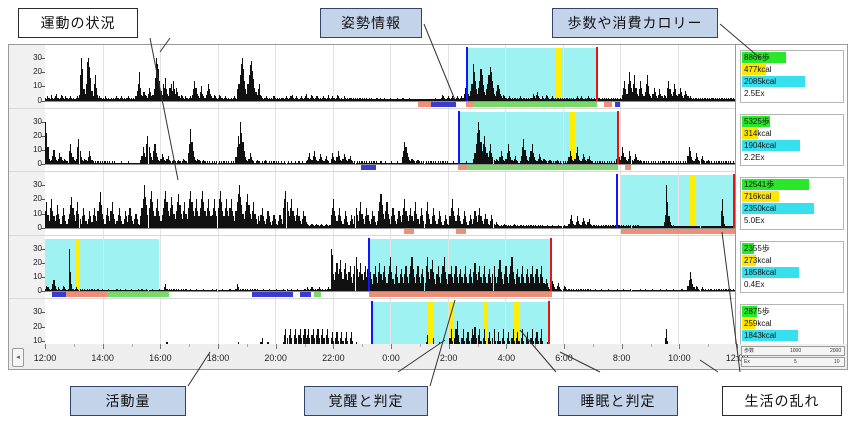  Describe the element at coordinates (782, 401) in the screenshot. I see `callout-label: 生活の乱れ` at that location.